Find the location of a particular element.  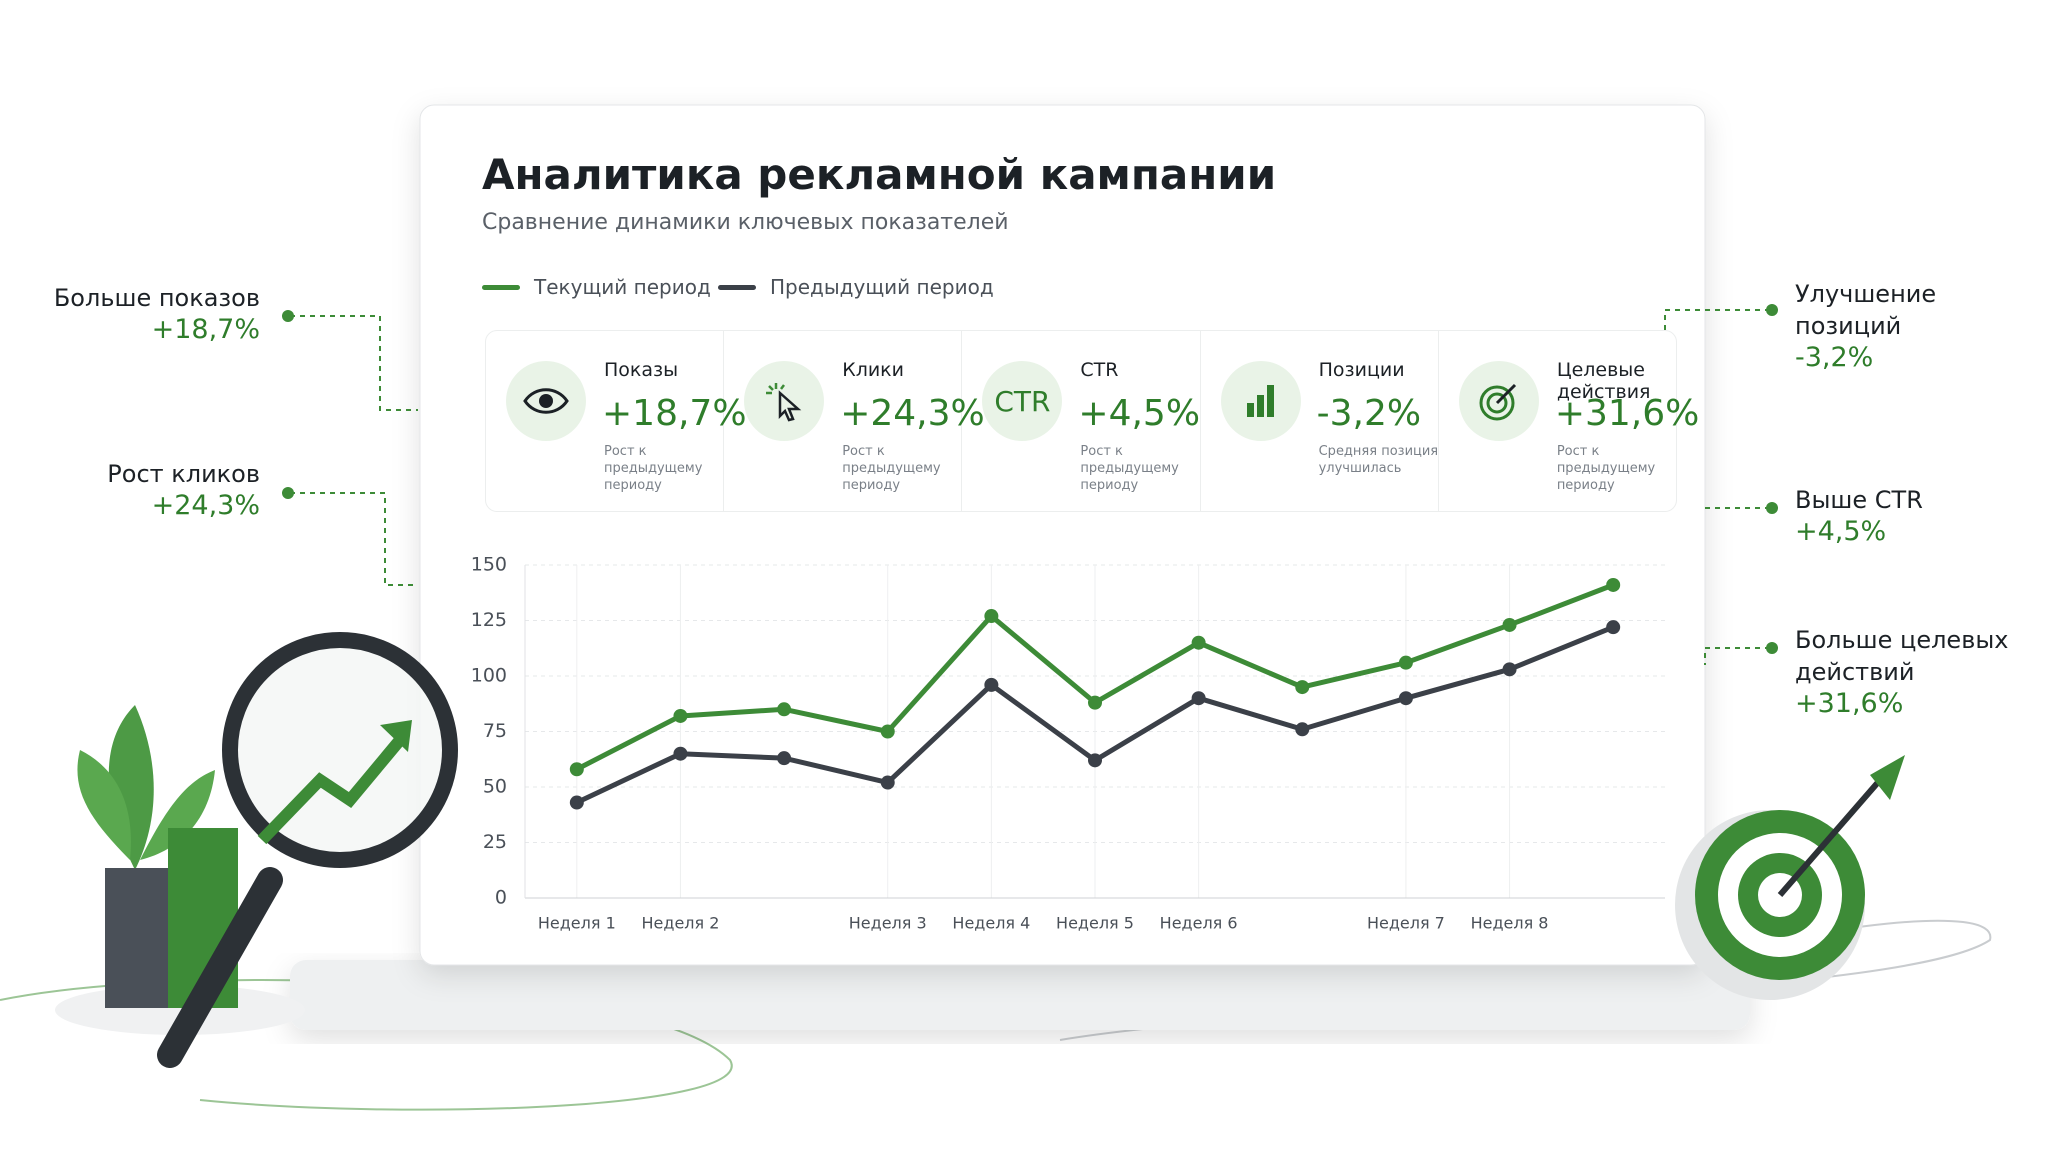

title: Аналитика рекламной кампании is located at coordinates (879, 174).